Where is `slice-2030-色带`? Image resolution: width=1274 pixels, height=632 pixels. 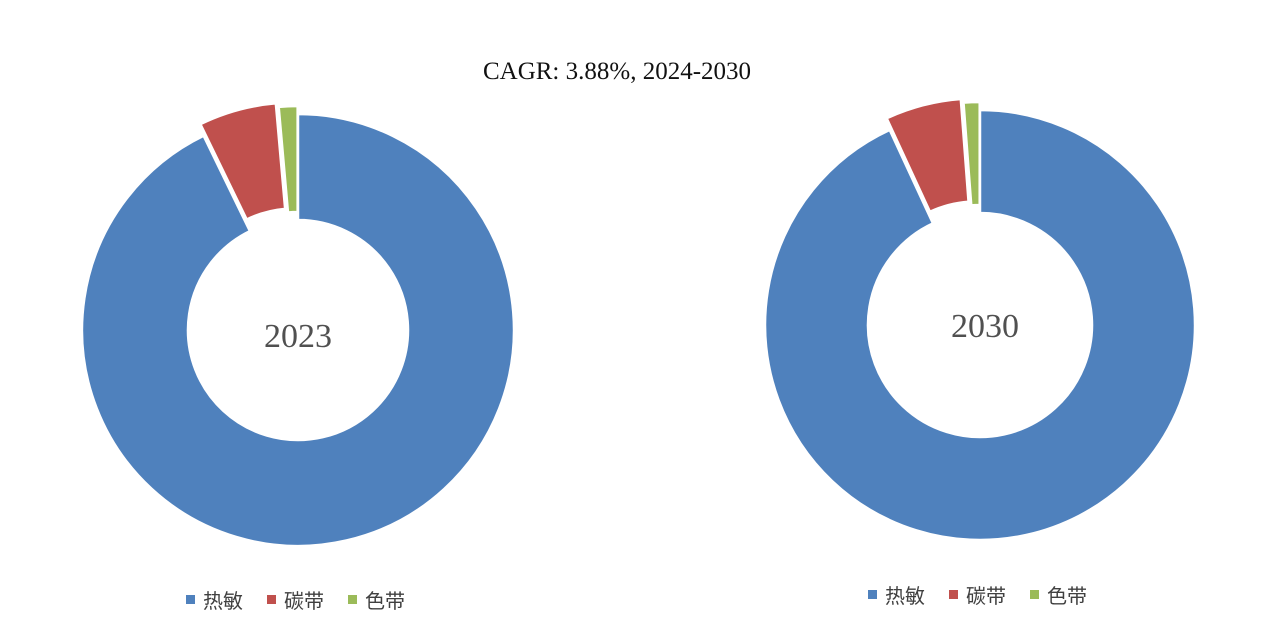
slice-2030-色带 is located at coordinates (971, 153).